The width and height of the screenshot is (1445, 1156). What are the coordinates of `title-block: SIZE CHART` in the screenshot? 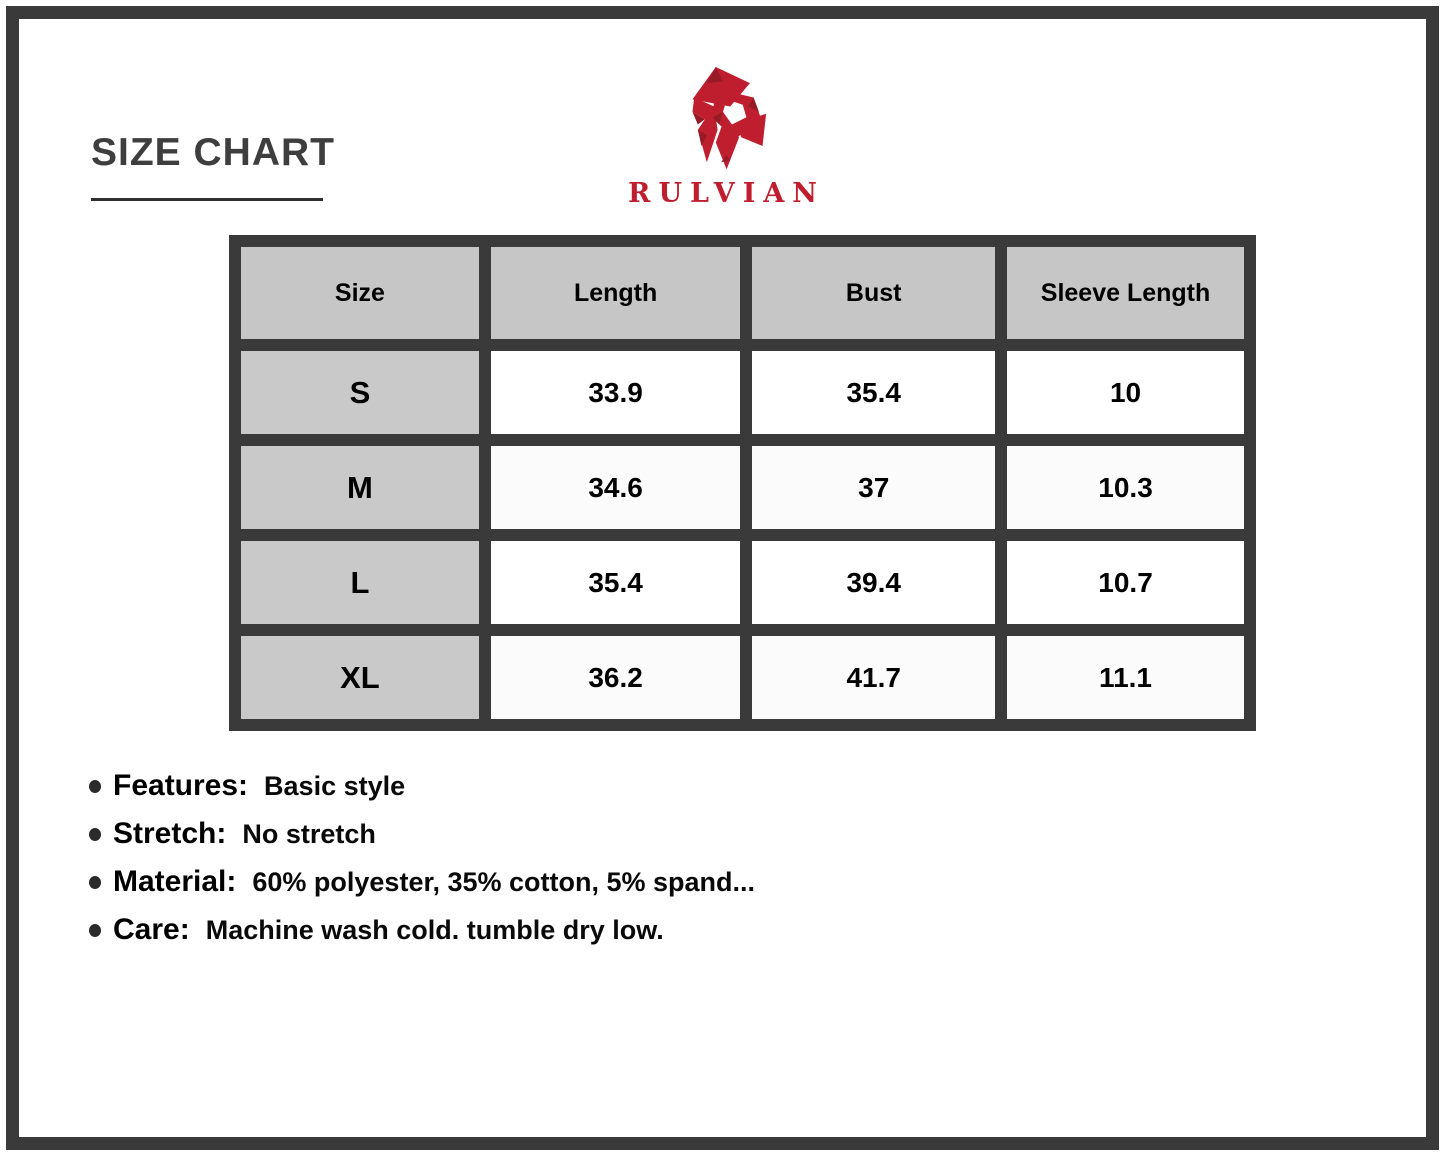 It's located at (213, 166).